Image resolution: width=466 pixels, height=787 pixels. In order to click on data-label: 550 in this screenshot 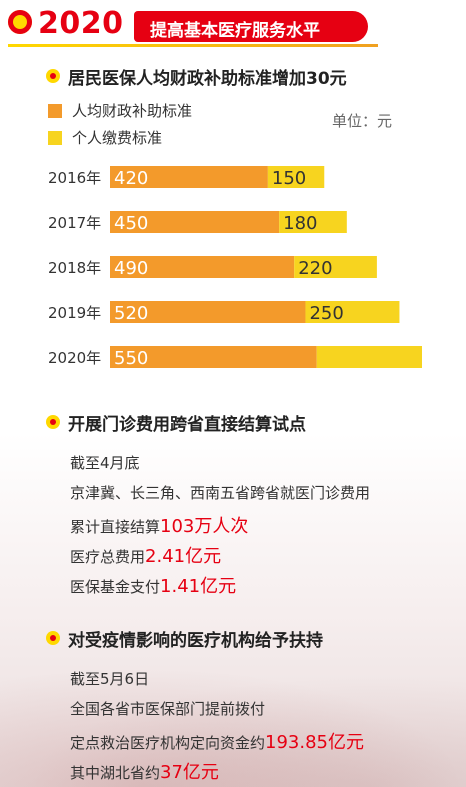, I will do `click(131, 358)`.